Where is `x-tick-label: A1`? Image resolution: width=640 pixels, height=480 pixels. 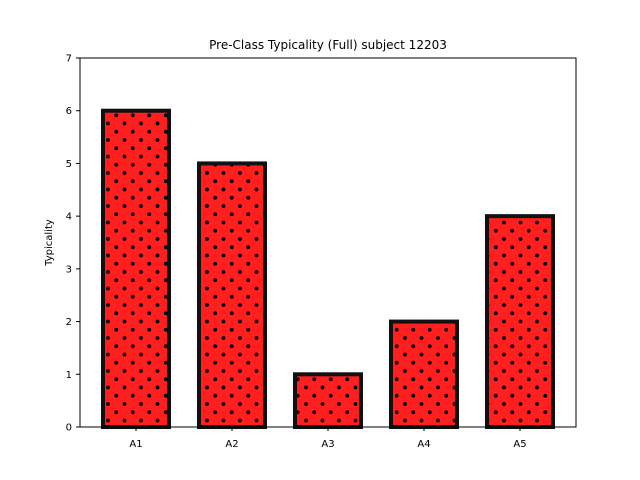 x-tick-label: A1 is located at coordinates (135, 444).